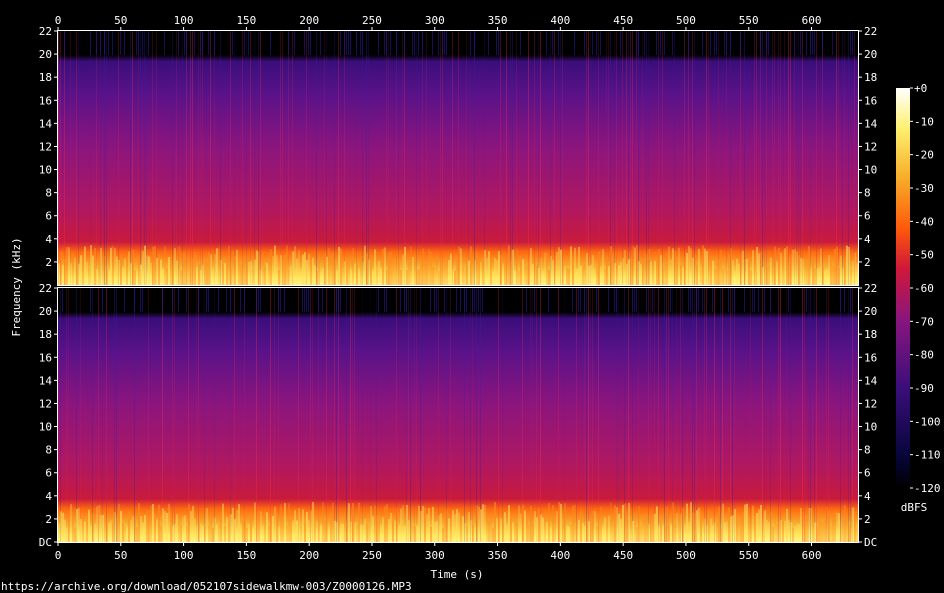 This screenshot has width=944, height=593. Describe the element at coordinates (184, 555) in the screenshot. I see `x-tick-label-bottom: 100` at that location.